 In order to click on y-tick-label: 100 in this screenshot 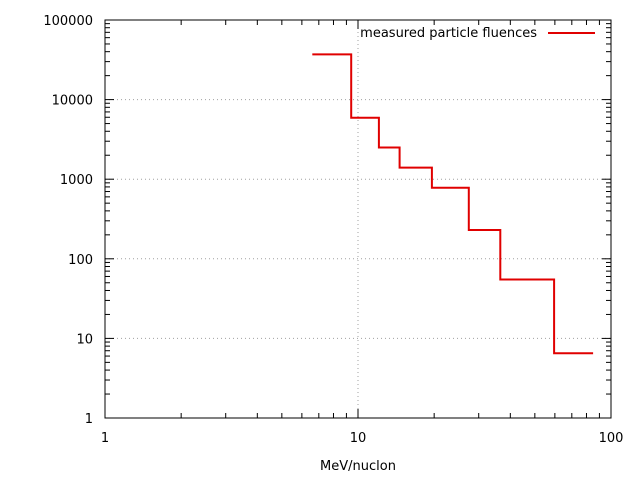, I will do `click(80, 260)`.